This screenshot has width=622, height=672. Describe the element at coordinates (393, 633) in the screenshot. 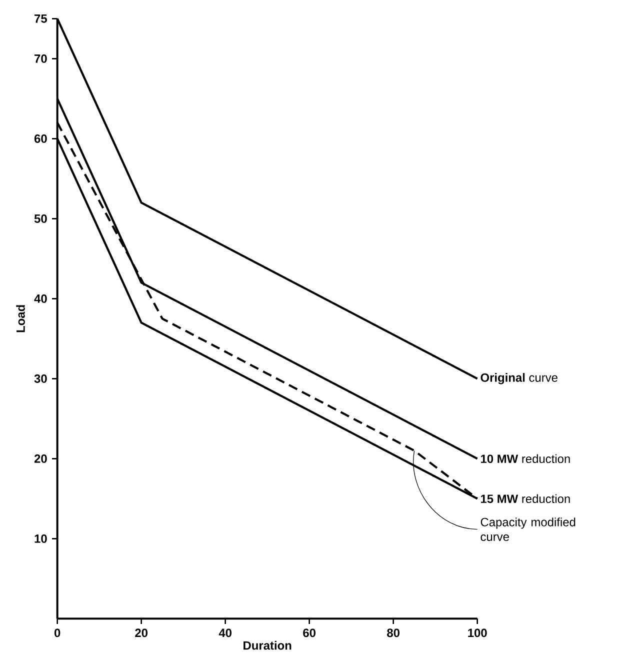

I see `x-tick-label: 80` at that location.